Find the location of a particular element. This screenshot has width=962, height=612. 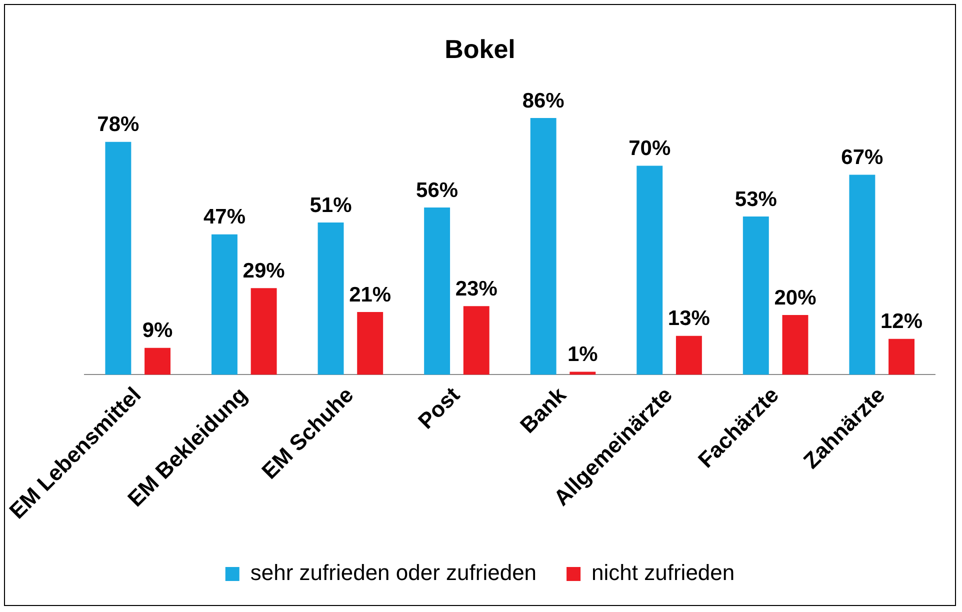

data-label: 70% is located at coordinates (649, 148).